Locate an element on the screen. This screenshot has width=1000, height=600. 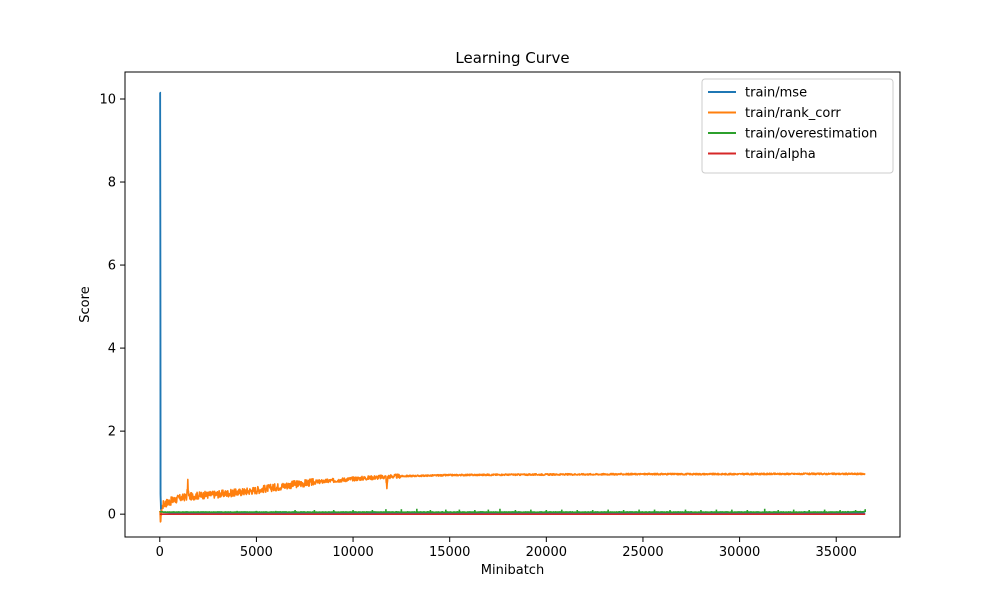
x-axis-ticks: 0 5000 10000 15000 20000 25000 30000 35000 is located at coordinates (506, 548).